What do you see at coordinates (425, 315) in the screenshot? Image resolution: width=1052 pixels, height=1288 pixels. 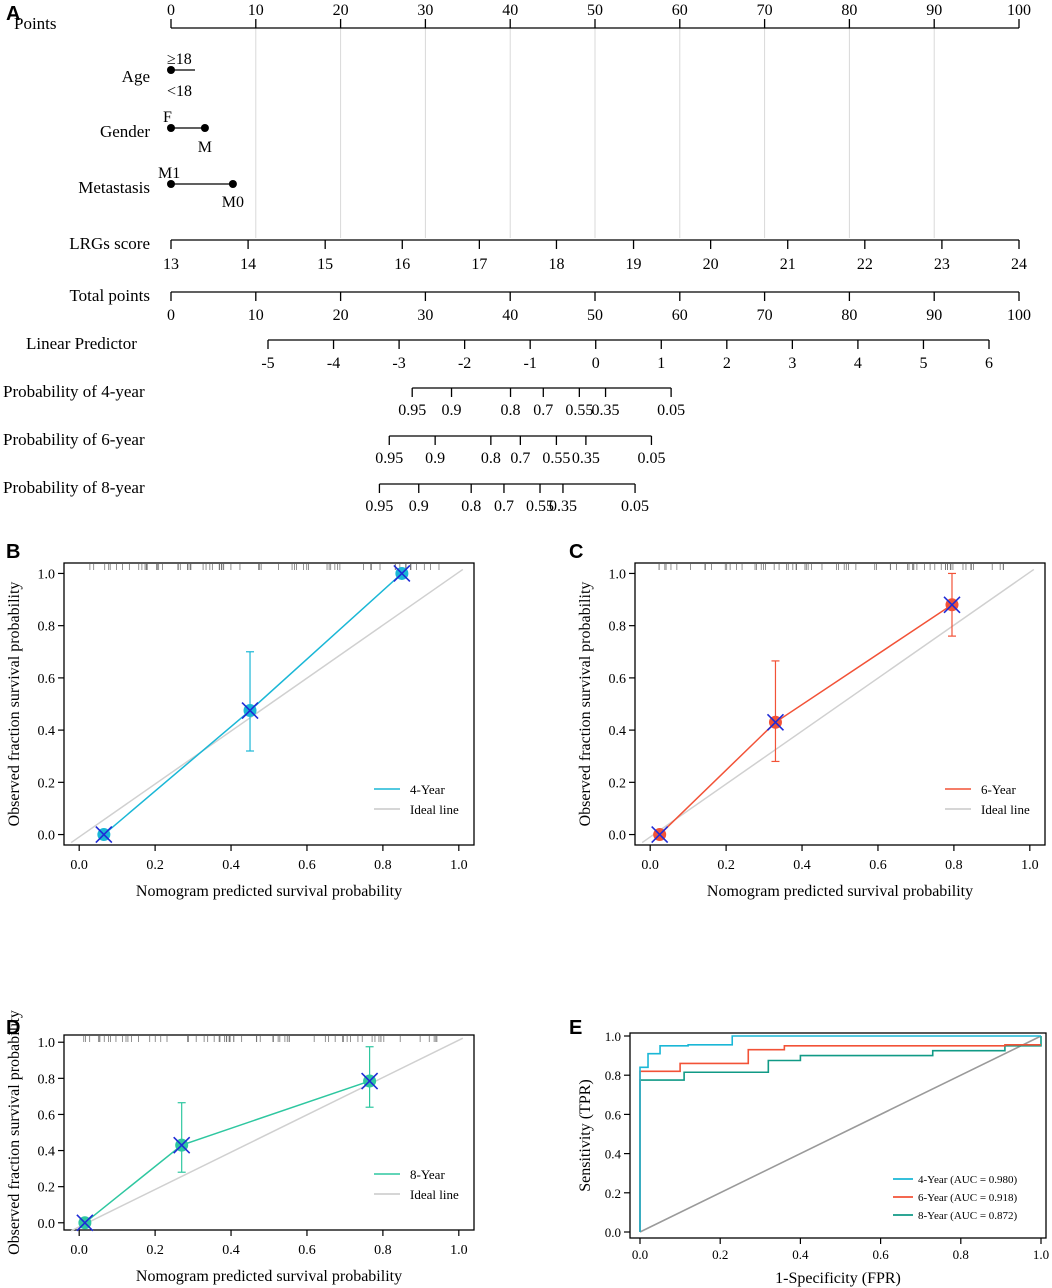 I see `total-points-tick-label: 30` at bounding box center [425, 315].